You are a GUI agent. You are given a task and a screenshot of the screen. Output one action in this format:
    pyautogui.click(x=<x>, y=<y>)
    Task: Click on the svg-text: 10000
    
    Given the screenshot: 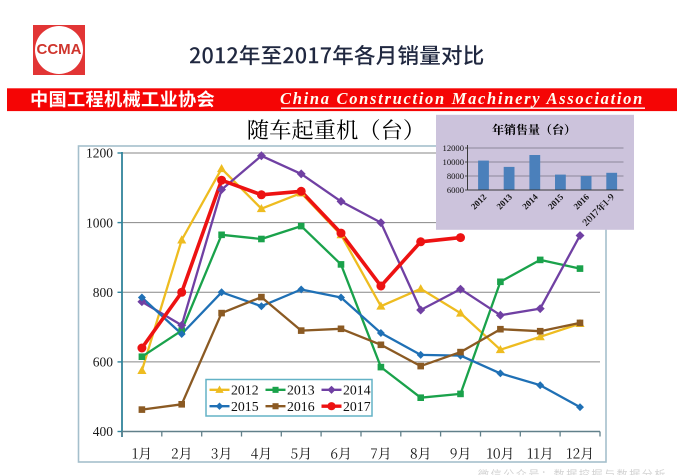 What is the action you would take?
    pyautogui.click(x=453, y=162)
    